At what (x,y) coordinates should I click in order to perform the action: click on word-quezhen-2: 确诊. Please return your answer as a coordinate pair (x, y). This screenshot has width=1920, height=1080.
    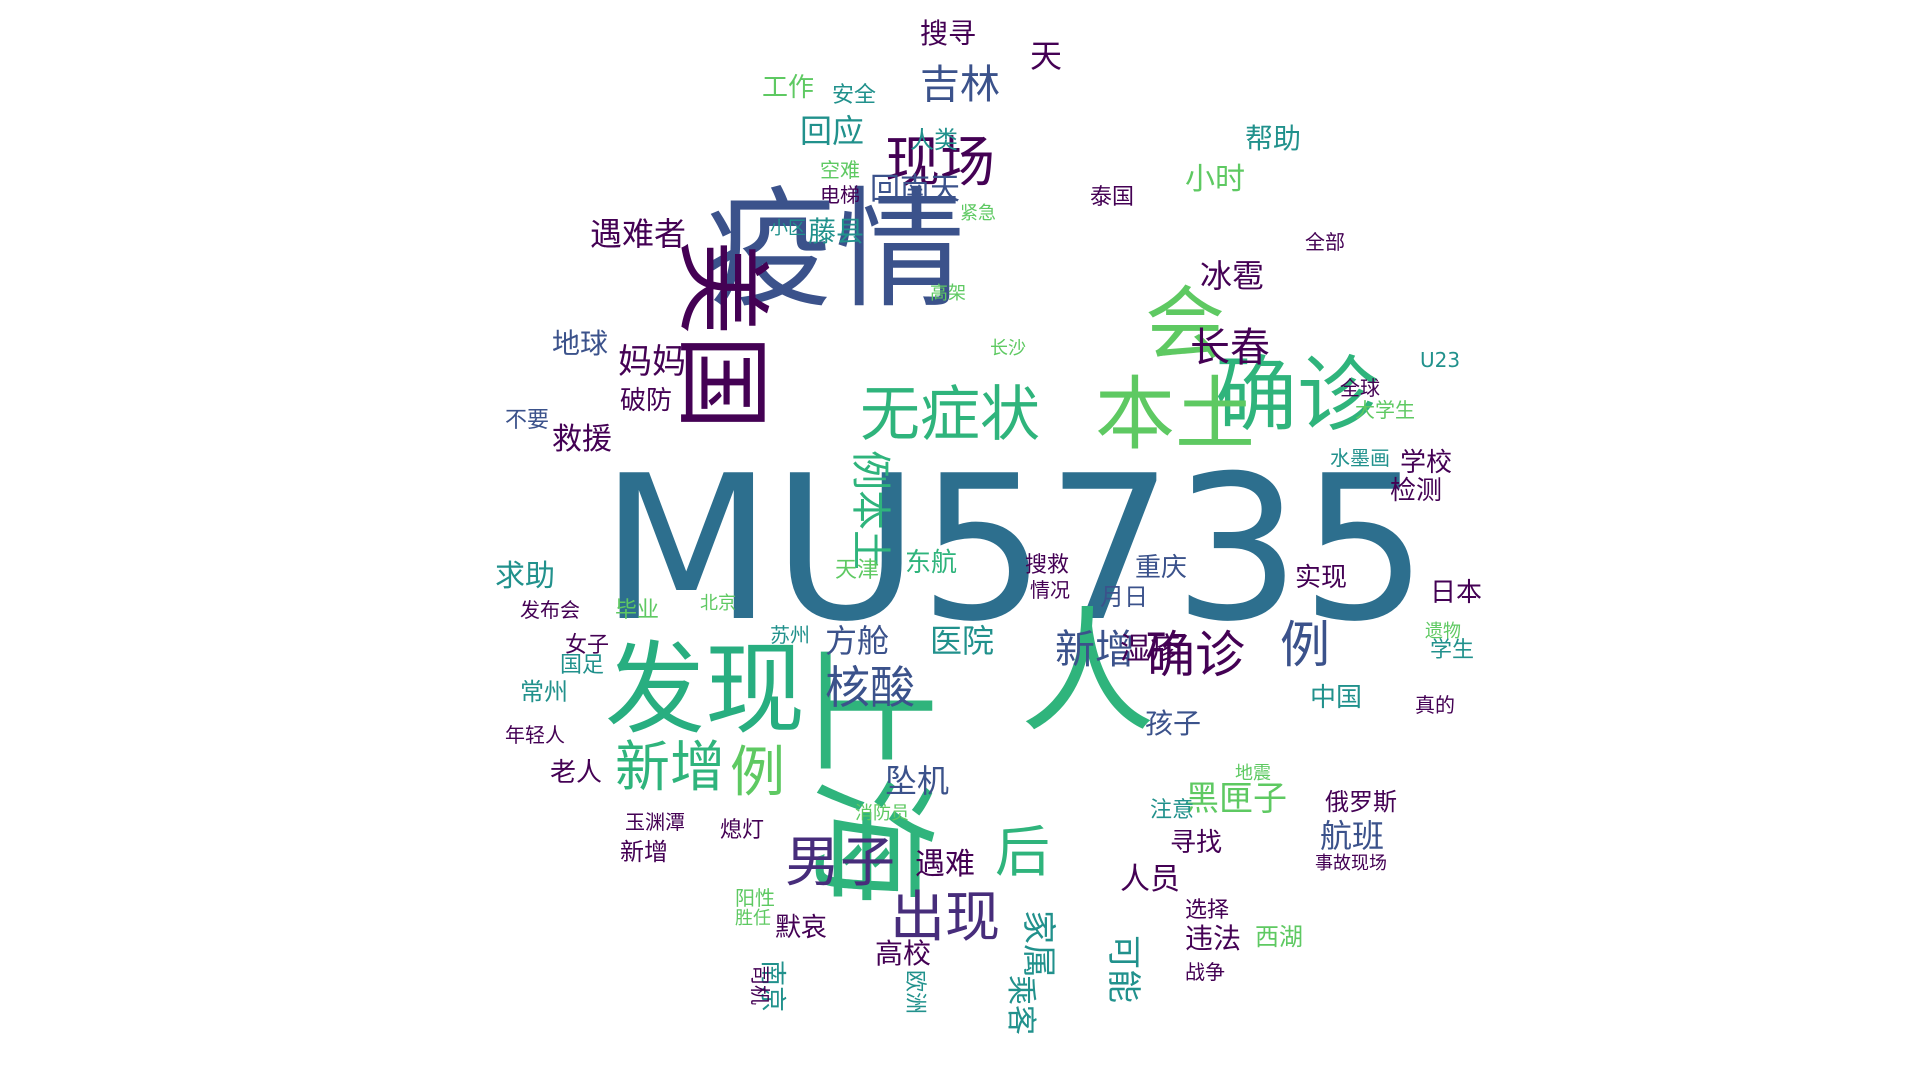
    Looking at the image, I should click on (1195, 655).